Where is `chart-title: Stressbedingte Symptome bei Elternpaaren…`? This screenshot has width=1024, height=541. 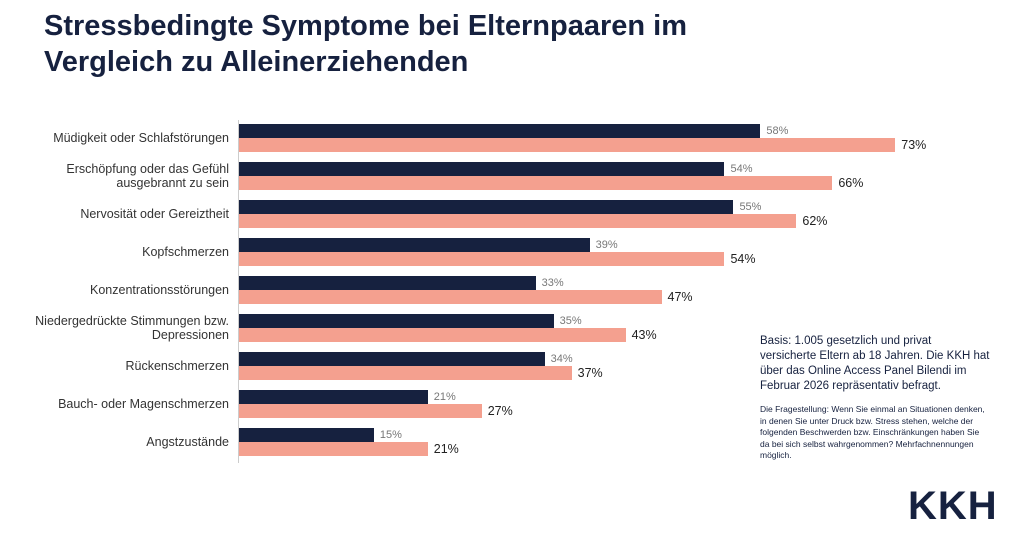
chart-title: Stressbedingte Symptome bei Elternpaaren… is located at coordinates (366, 44).